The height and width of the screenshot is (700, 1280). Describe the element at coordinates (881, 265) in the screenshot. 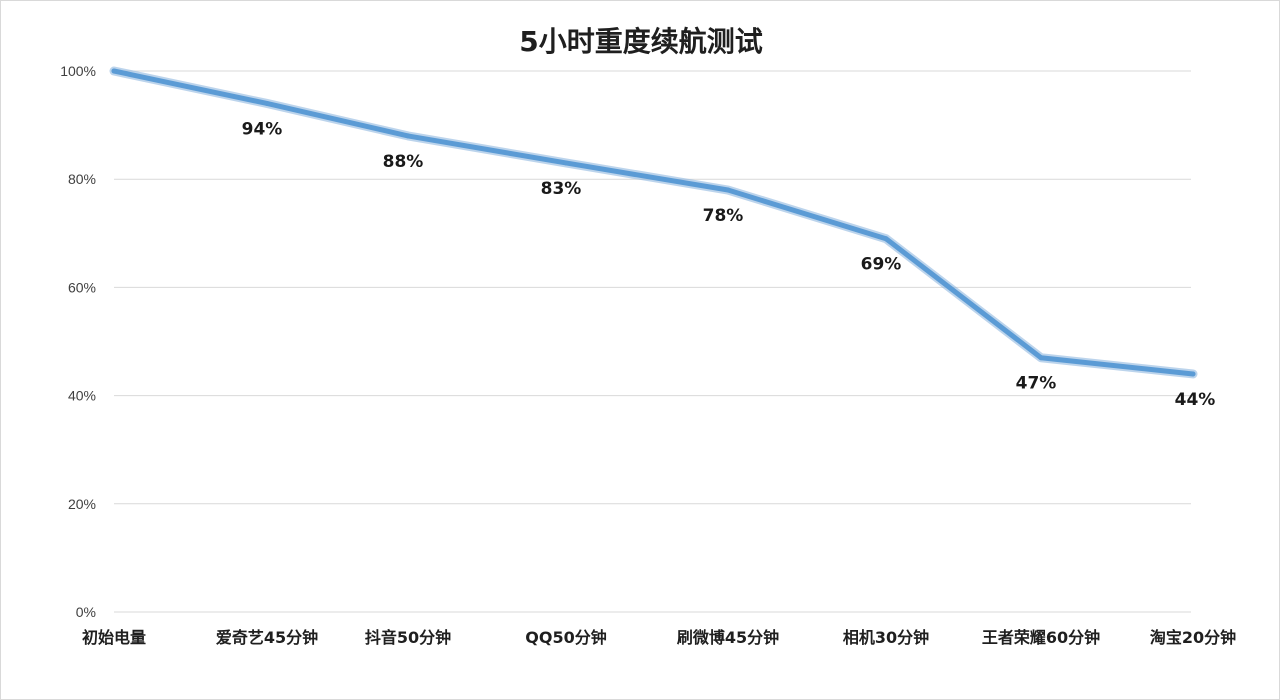

I see `data-label: 69%` at that location.